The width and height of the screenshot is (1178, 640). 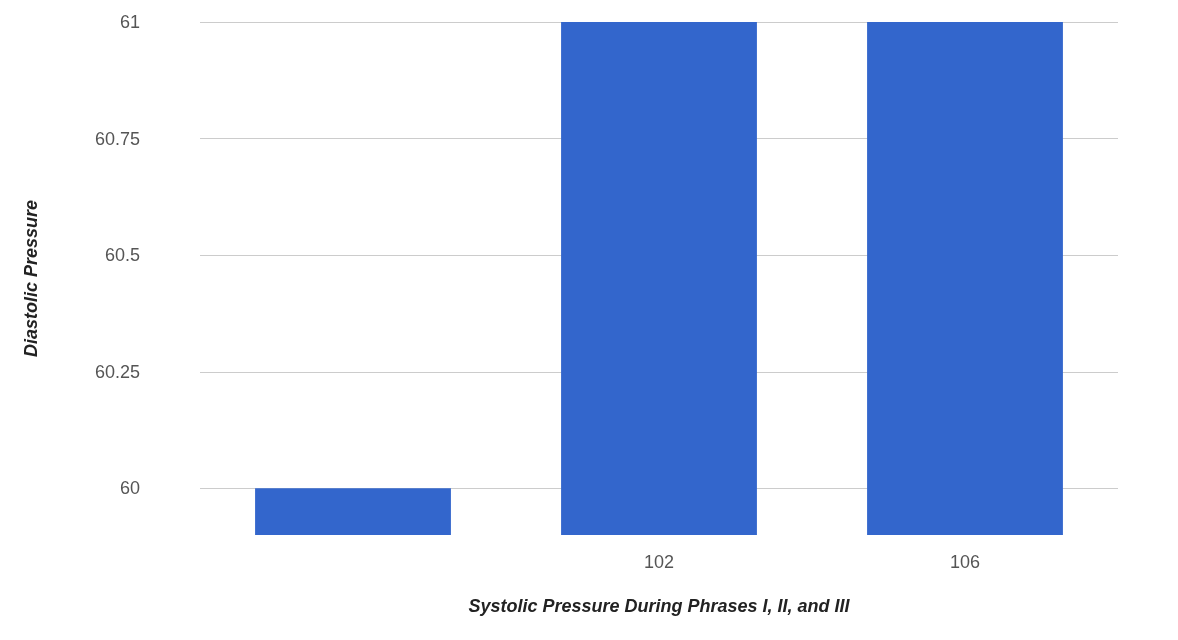 What do you see at coordinates (117, 371) in the screenshot?
I see `y-tick-label: 60.25` at bounding box center [117, 371].